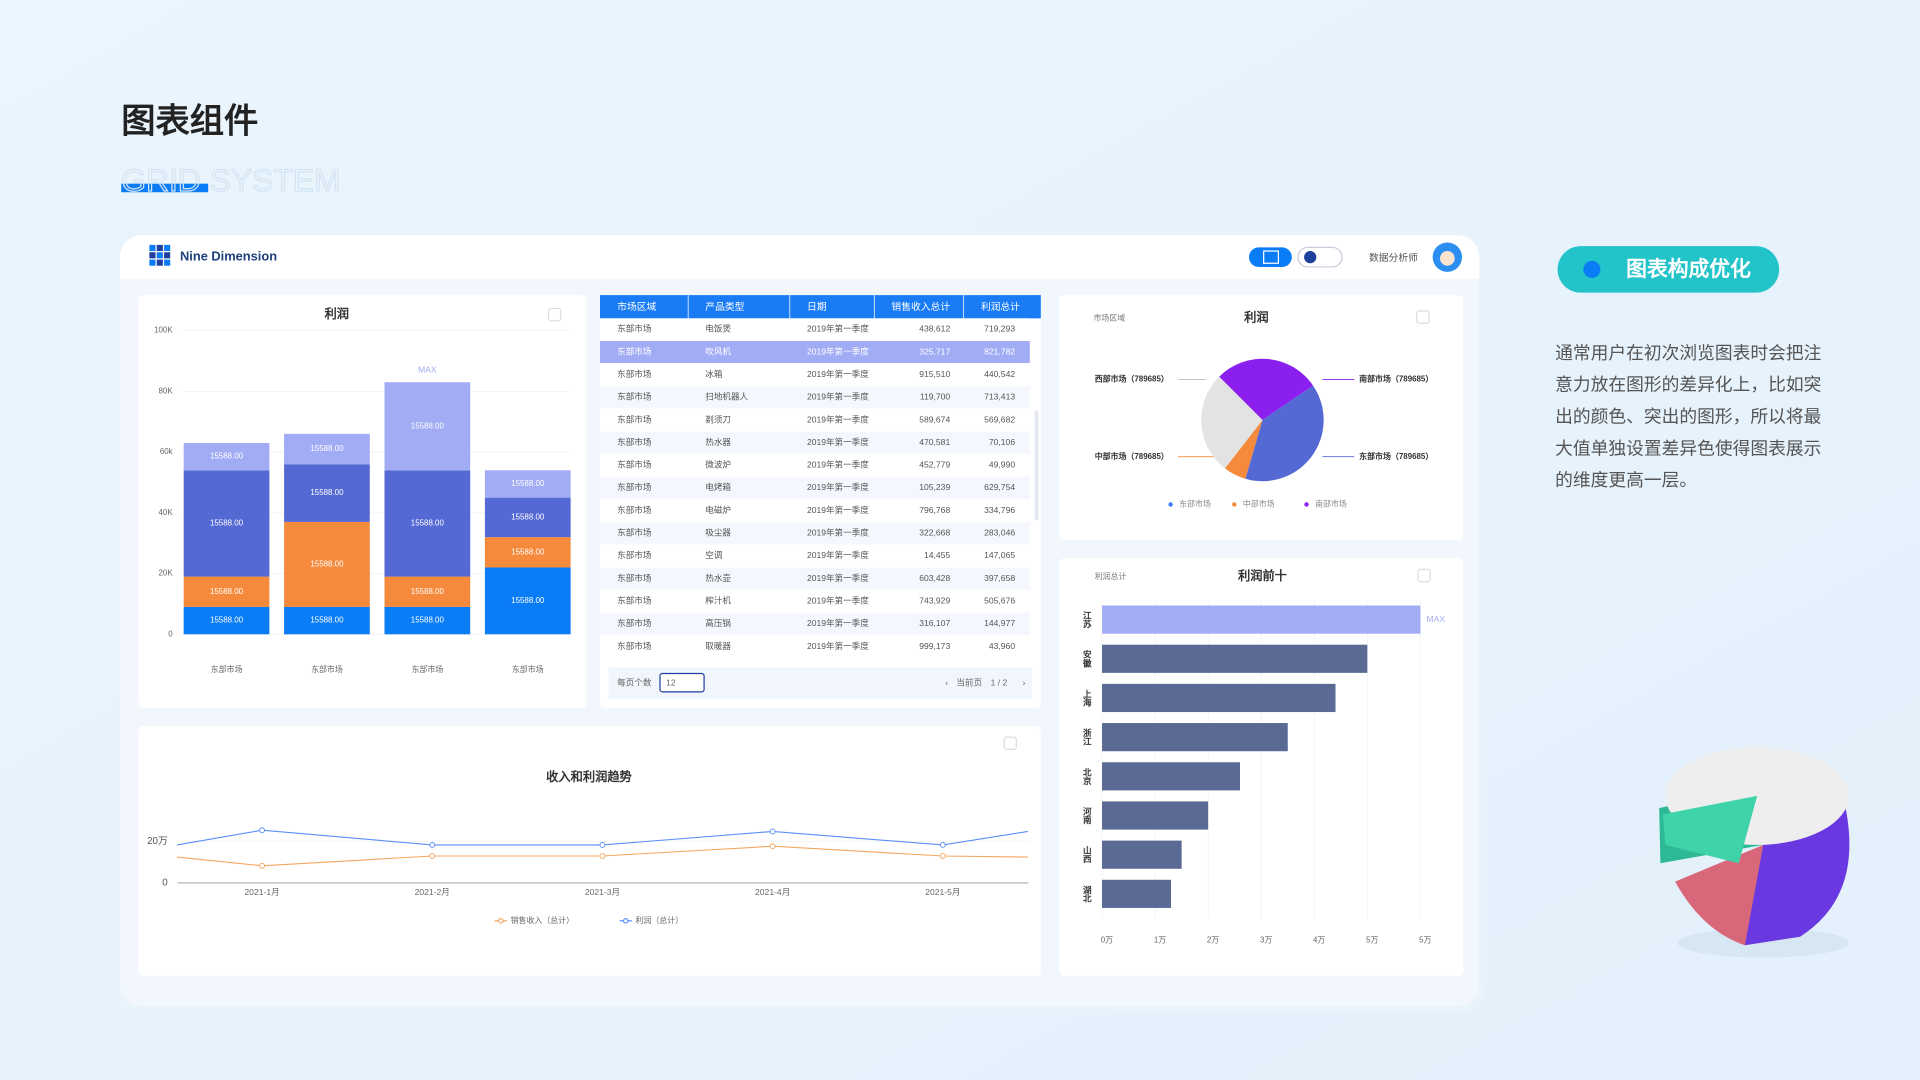 The width and height of the screenshot is (1920, 1080). What do you see at coordinates (634, 682) in the screenshot?
I see `page-size-label: 每页个数` at bounding box center [634, 682].